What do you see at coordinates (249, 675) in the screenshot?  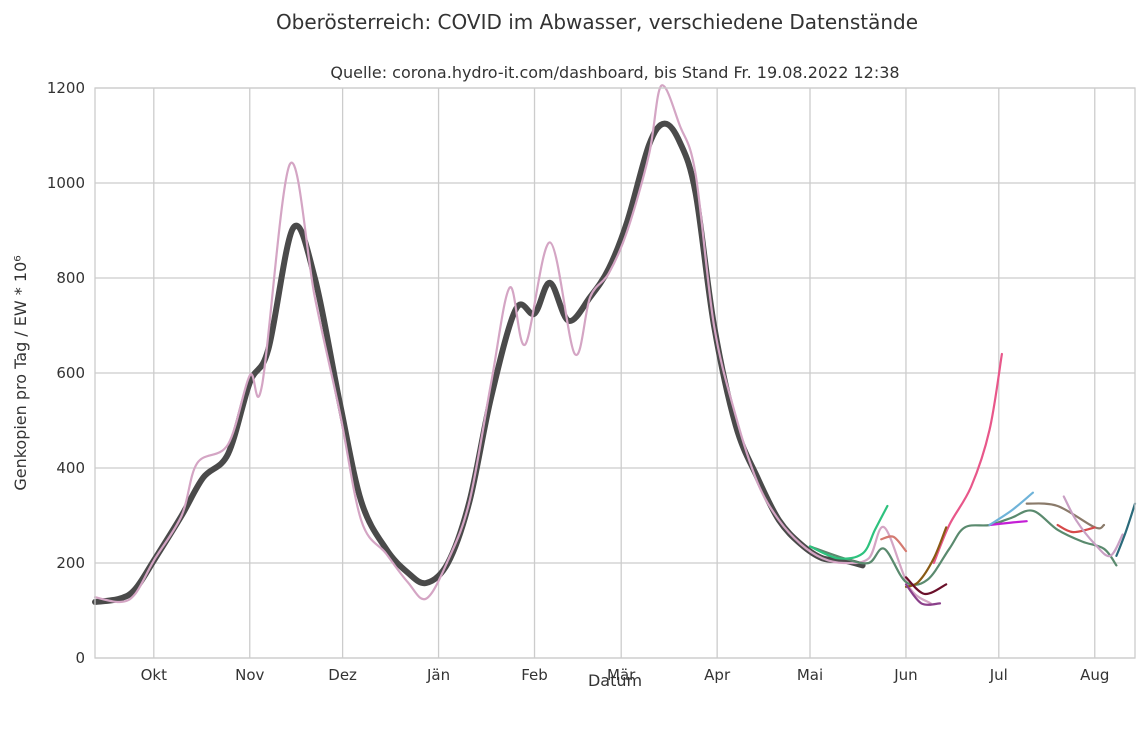 I see `x-tick-label: Nov` at bounding box center [249, 675].